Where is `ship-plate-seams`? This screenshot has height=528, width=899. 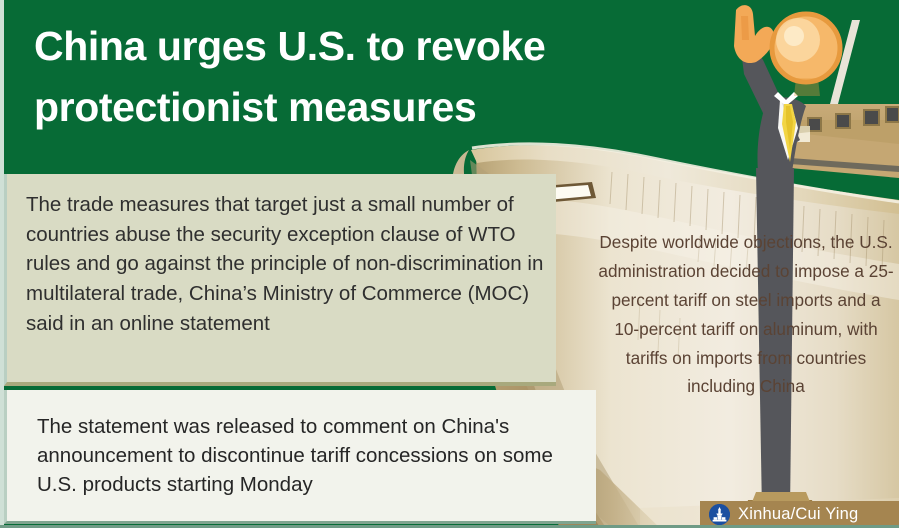 ship-plate-seams is located at coordinates (747, 221).